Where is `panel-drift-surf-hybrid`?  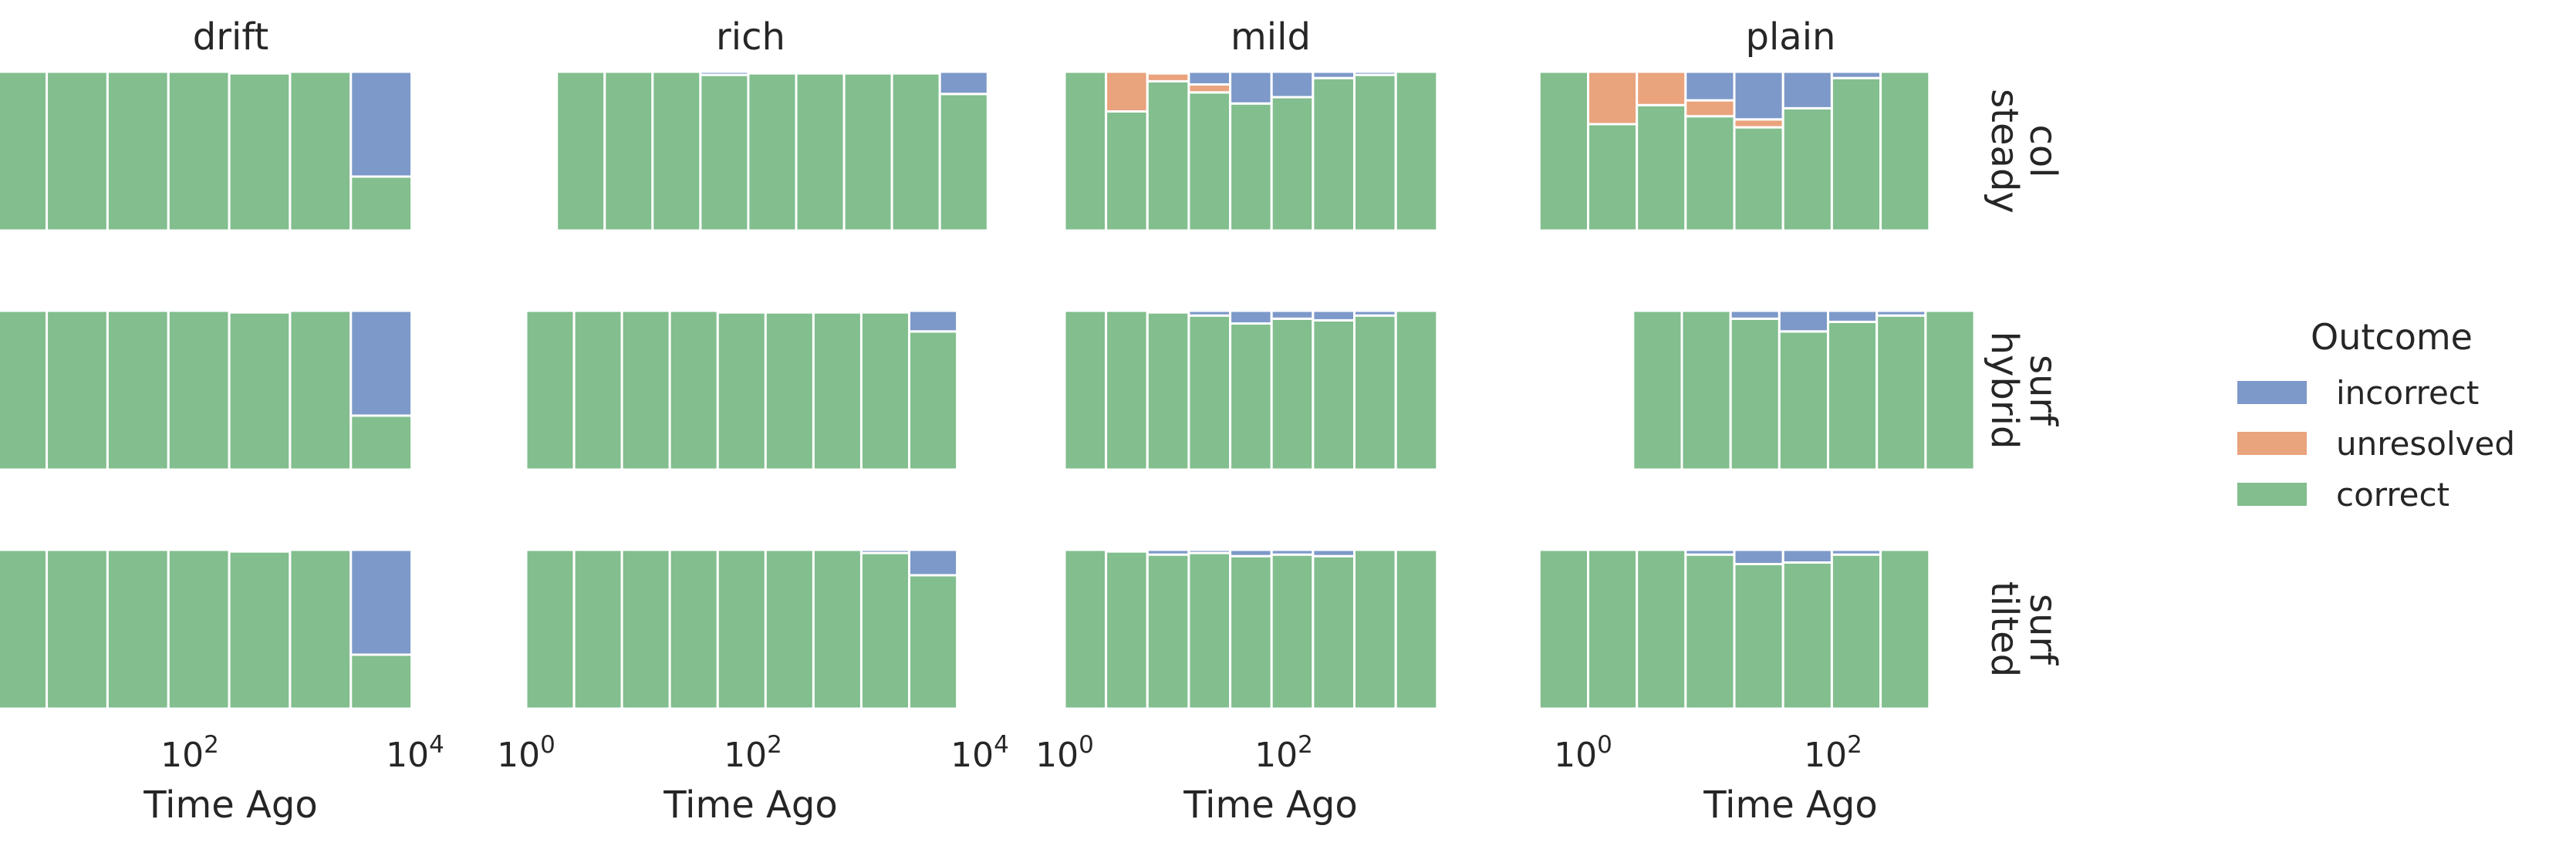
panel-drift-surf-hybrid is located at coordinates (207, 390).